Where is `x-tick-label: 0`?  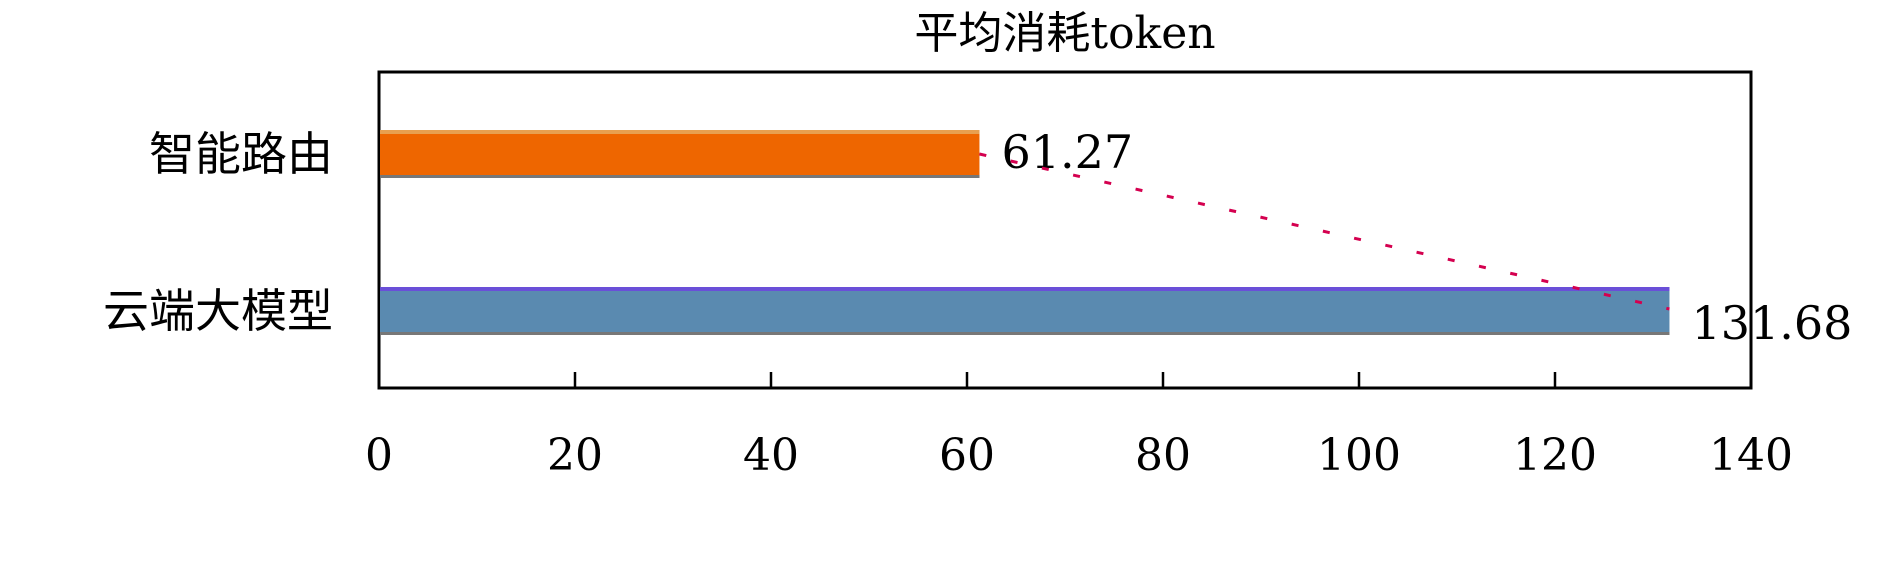
x-tick-label: 0 is located at coordinates (379, 455).